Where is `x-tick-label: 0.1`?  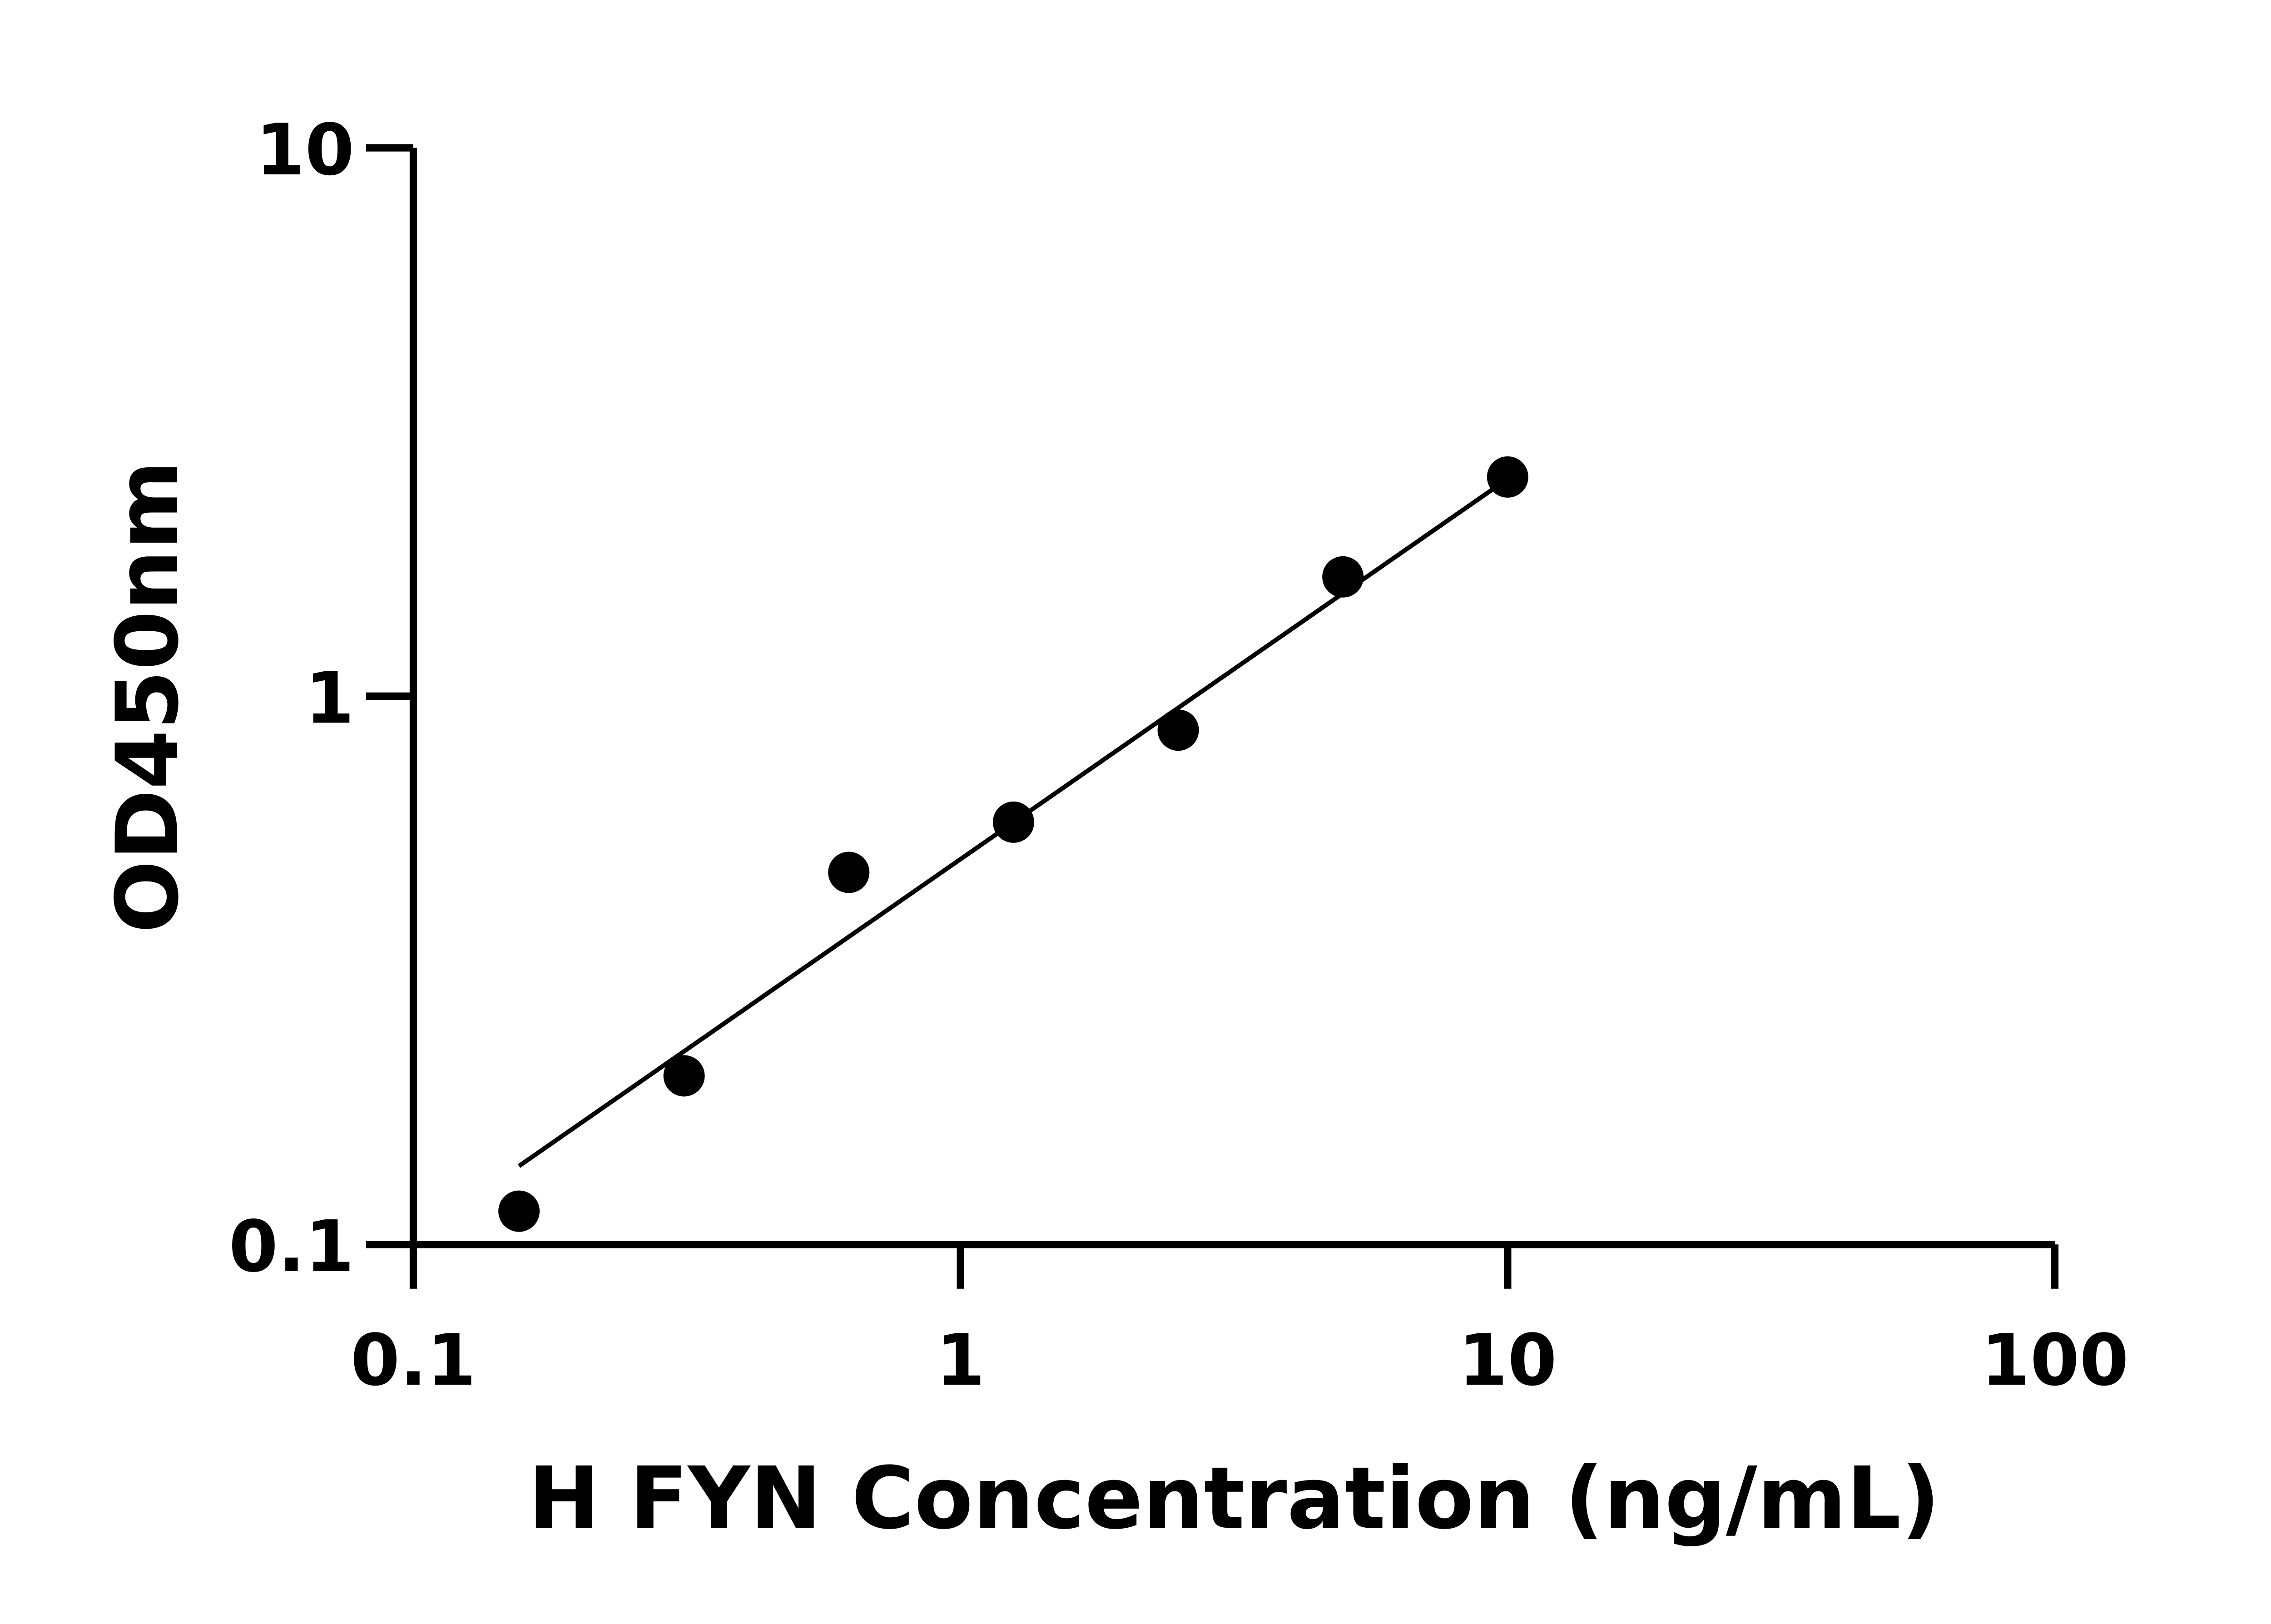 x-tick-label: 0.1 is located at coordinates (413, 1360).